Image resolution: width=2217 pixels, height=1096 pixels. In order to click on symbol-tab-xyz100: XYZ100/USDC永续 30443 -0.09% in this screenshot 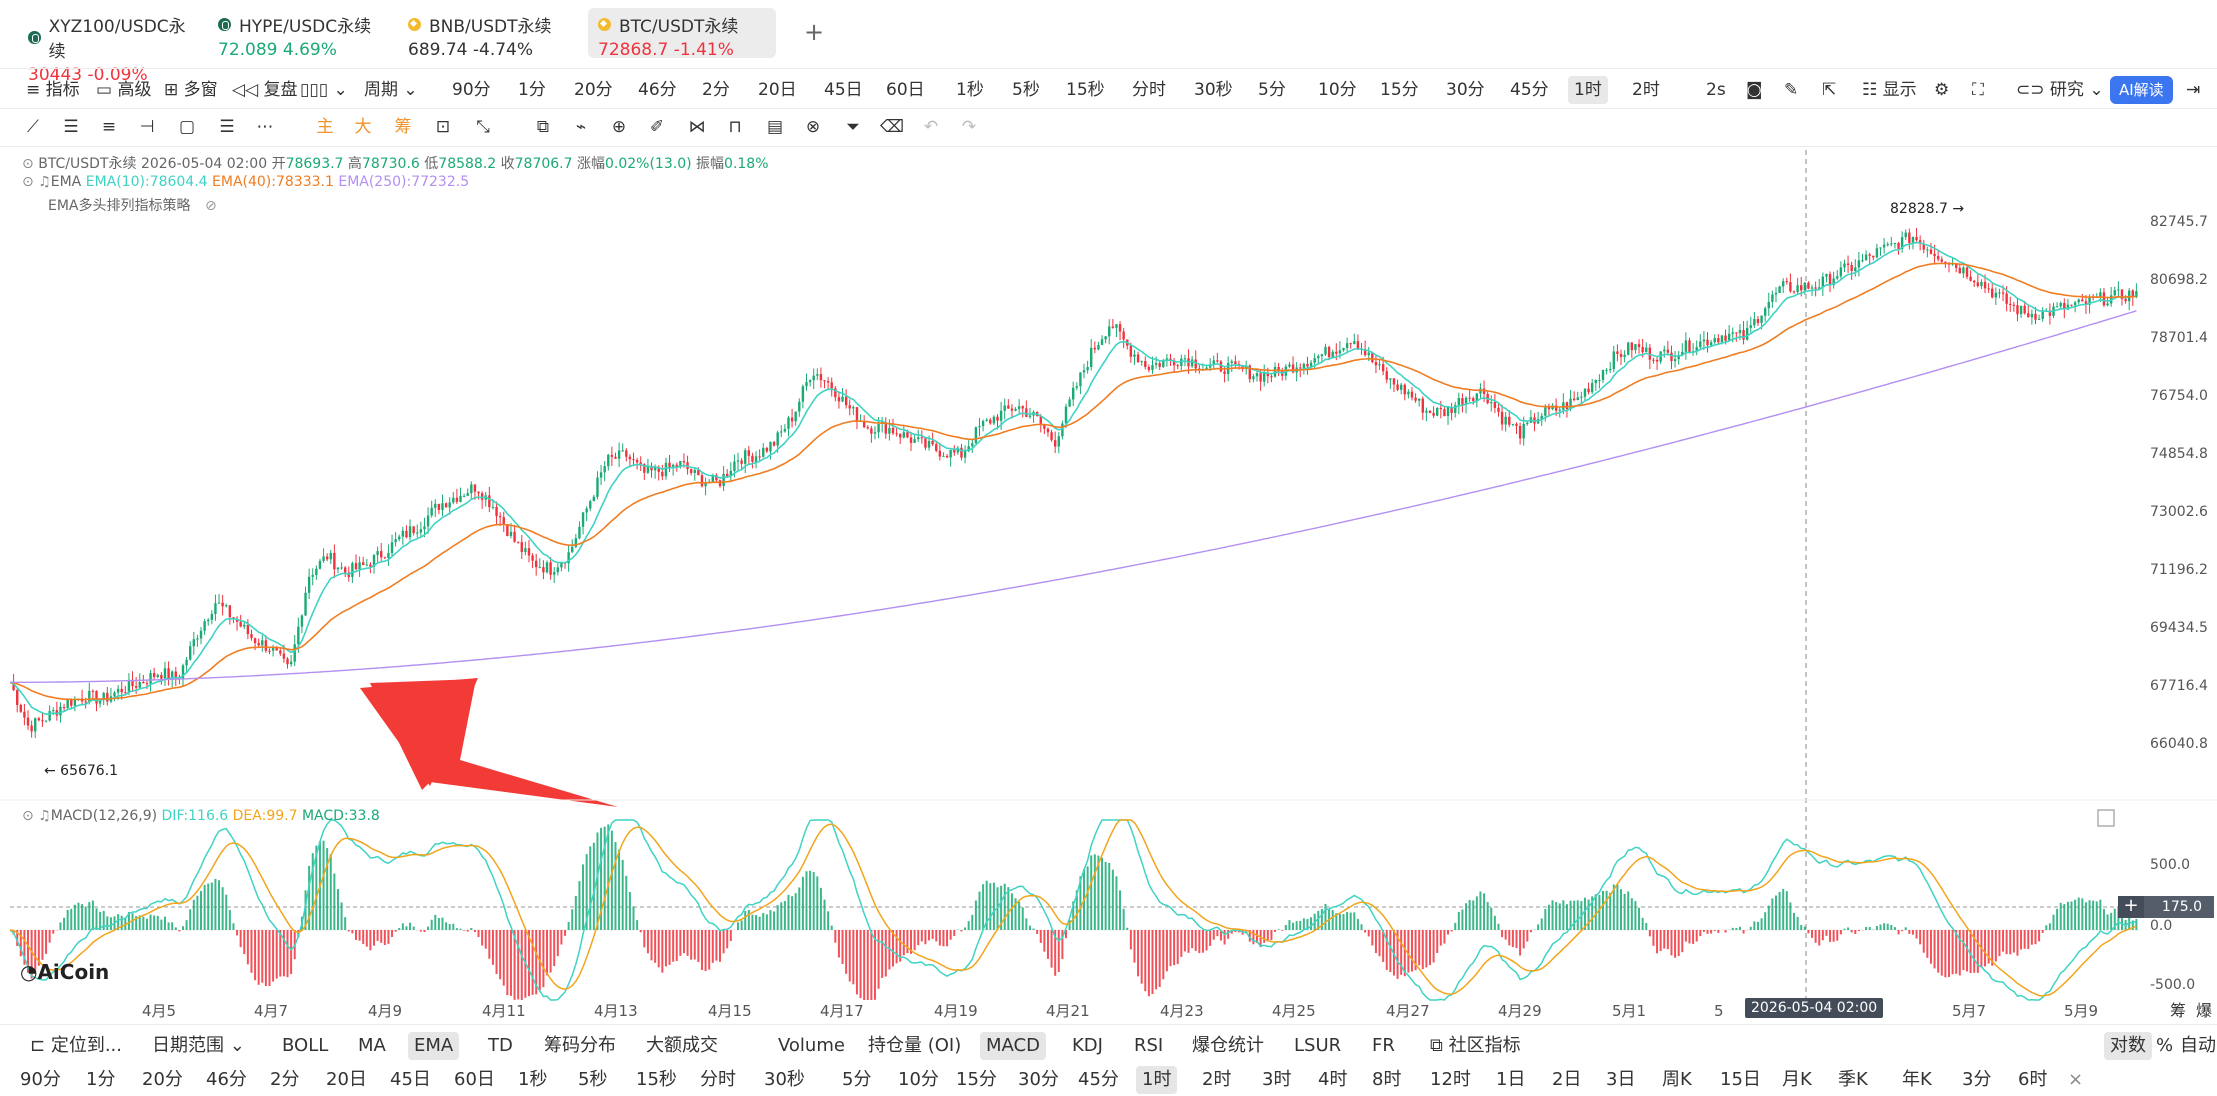, I will do `click(113, 46)`.